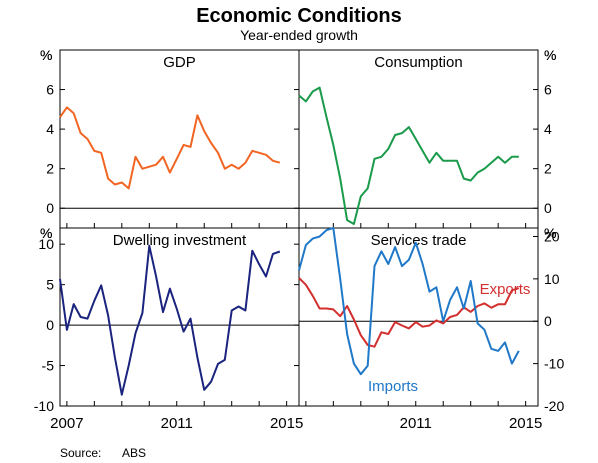  I want to click on series-line-imports, so click(409, 301).